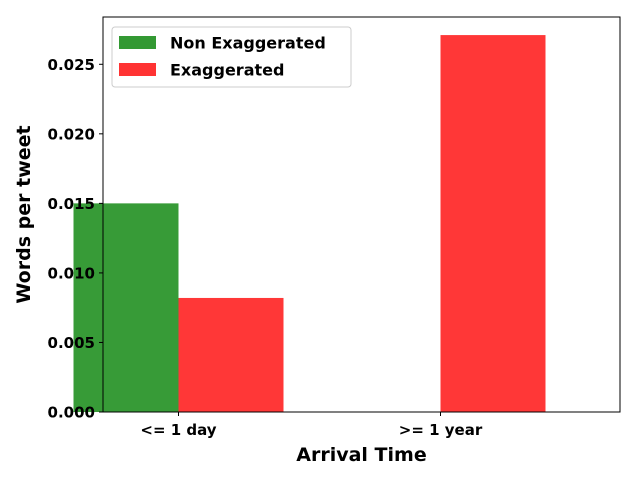 The image size is (640, 480). I want to click on legend-swatch-exaggerated, so click(137, 69).